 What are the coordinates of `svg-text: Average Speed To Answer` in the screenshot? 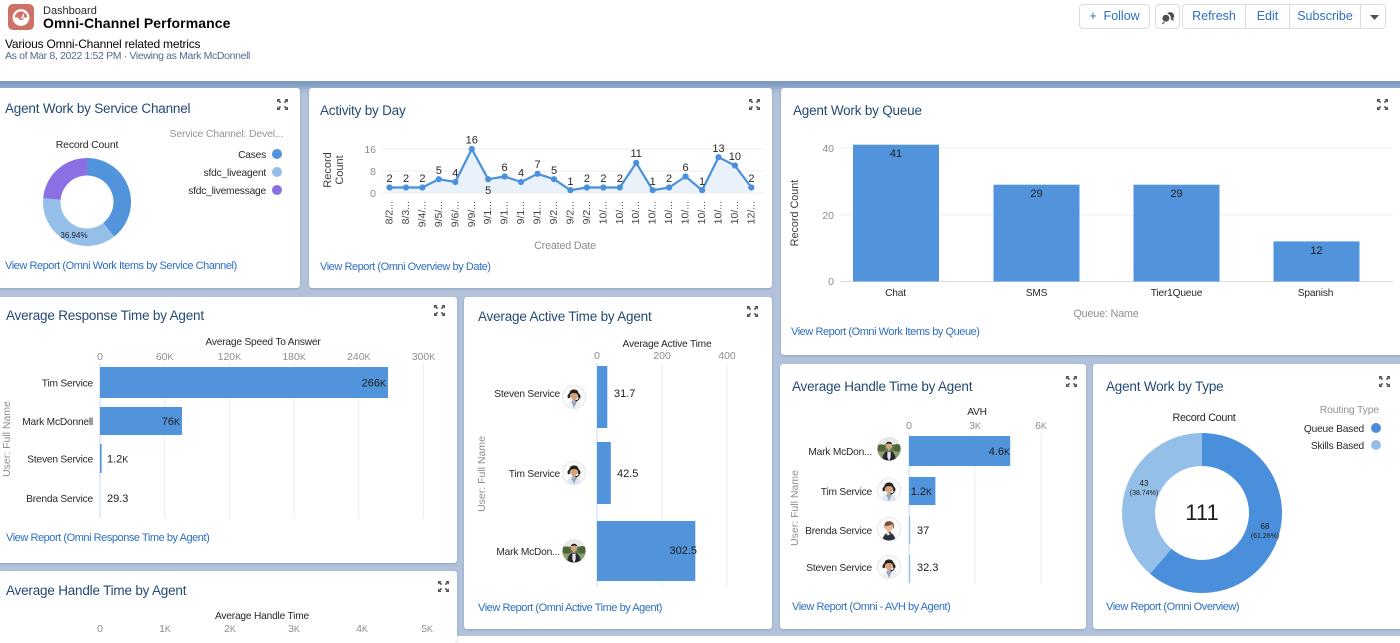 It's located at (263, 342).